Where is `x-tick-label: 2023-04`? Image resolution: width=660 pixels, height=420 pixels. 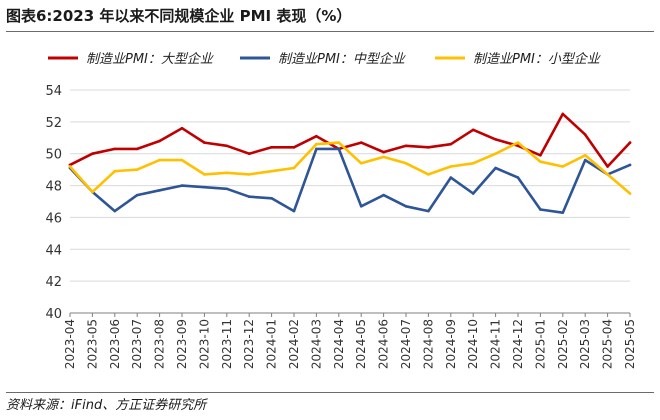
x-tick-label: 2023-04 is located at coordinates (70, 344).